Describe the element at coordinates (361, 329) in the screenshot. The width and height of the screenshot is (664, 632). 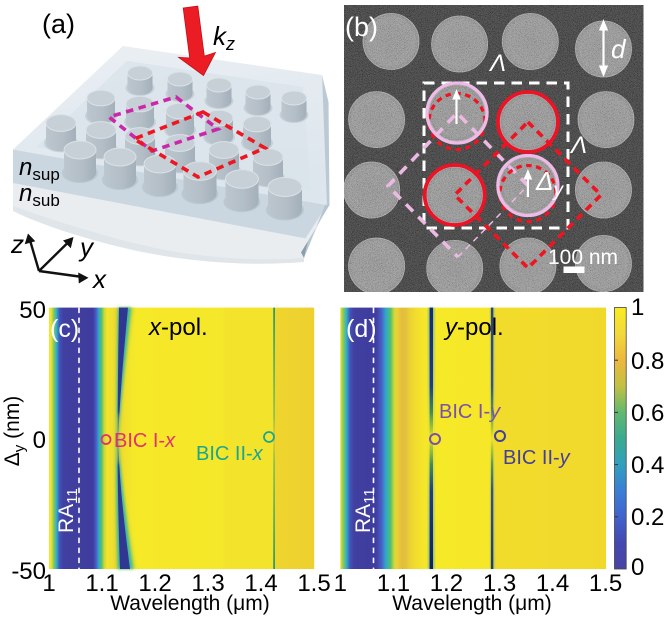
I see `svg-text: (d)` at that location.